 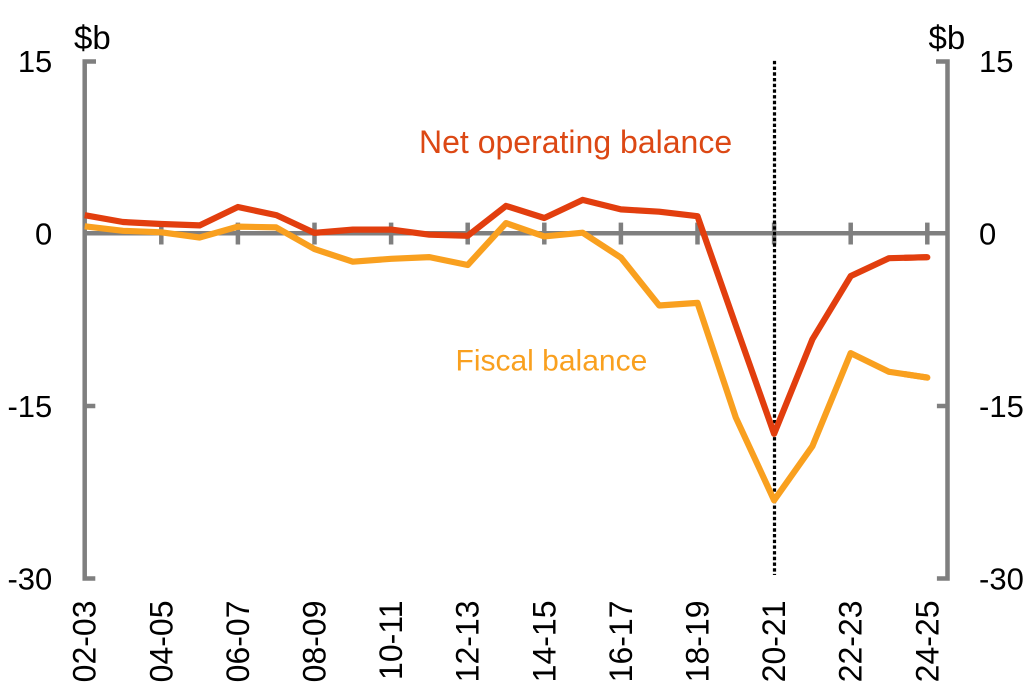 I want to click on svg-text: Net operating balance, so click(x=575, y=142).